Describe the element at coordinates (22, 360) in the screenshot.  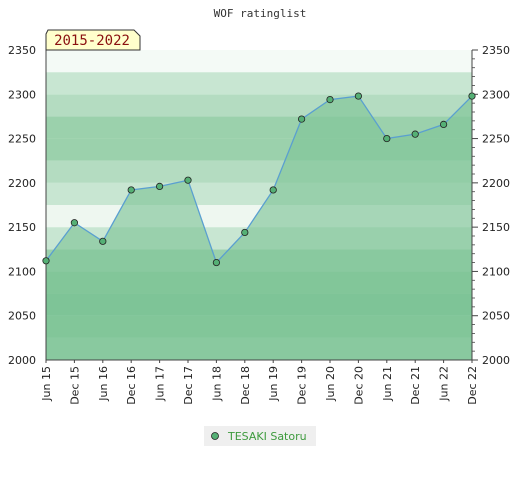
I see `y-tick-label-left: 2000` at that location.